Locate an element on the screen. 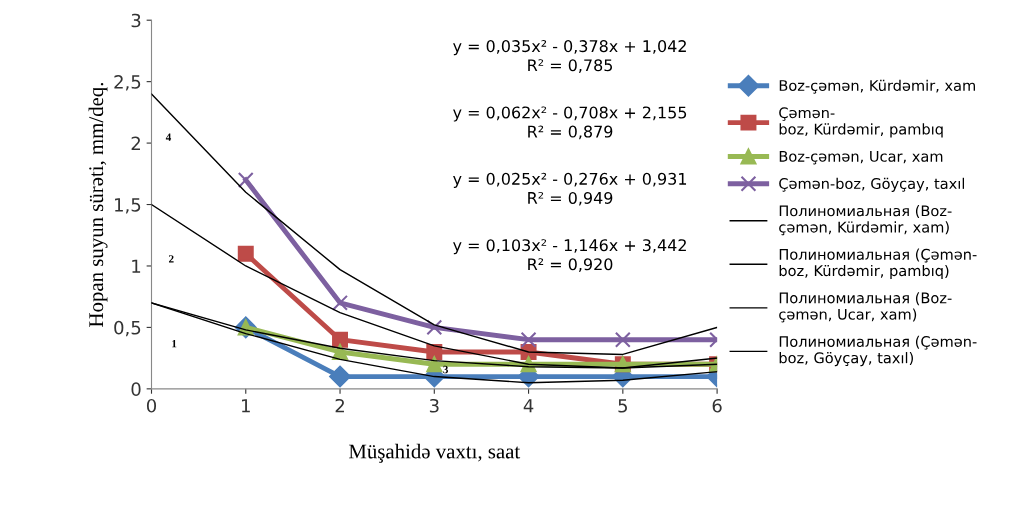 Image resolution: width=1010 pixels, height=505 pixels. annotation: y = 0,062x² - 0,708x + 2,155 R² = 0,879 is located at coordinates (570, 123).